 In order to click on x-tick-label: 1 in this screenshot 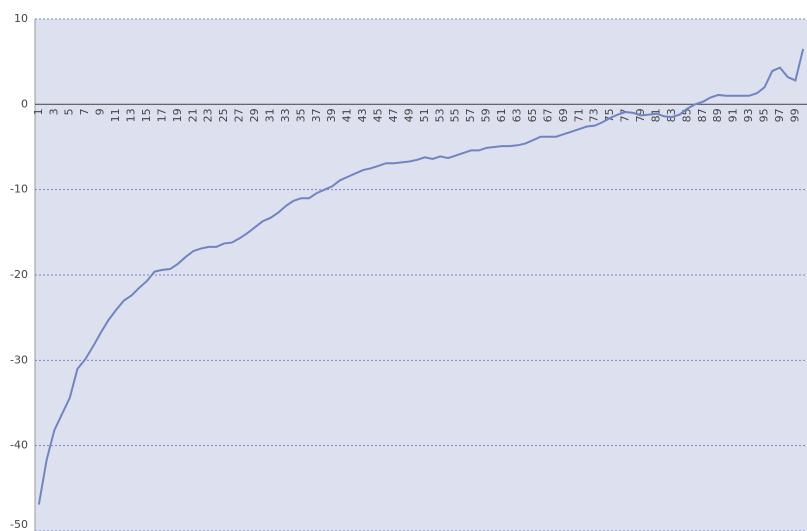, I will do `click(38, 111)`.